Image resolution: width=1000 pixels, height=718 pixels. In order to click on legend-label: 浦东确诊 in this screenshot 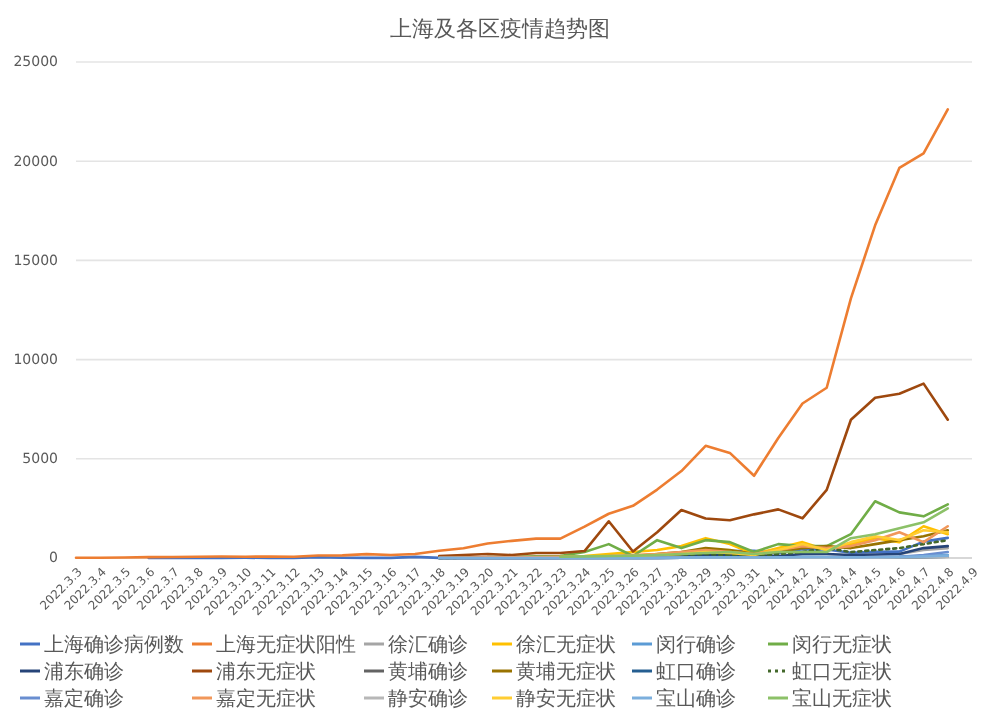, I will do `click(84, 672)`.